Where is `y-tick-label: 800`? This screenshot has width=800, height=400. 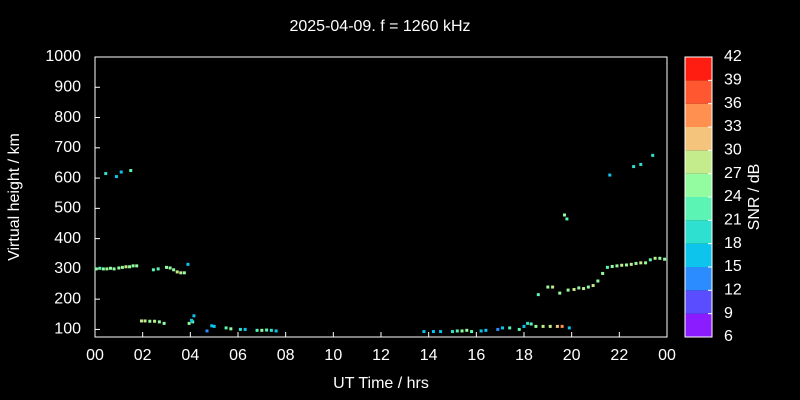
y-tick-label: 800 is located at coordinates (67, 117).